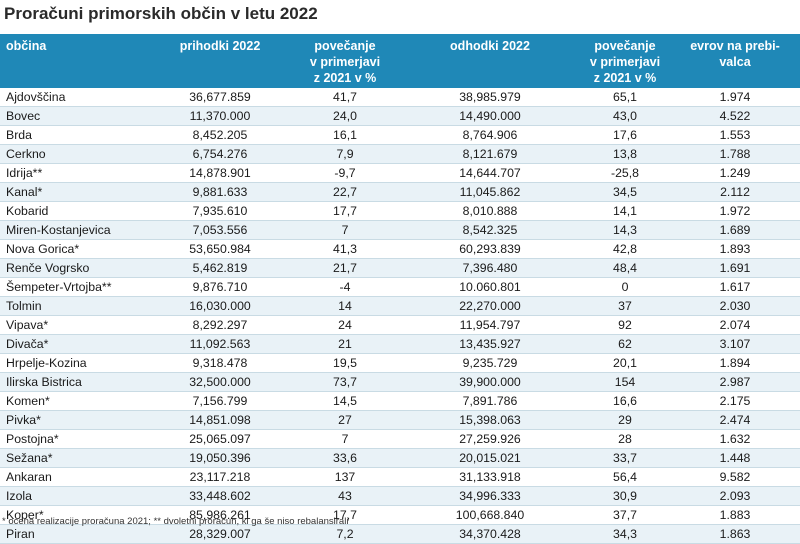 This screenshot has height=544, width=800. What do you see at coordinates (220, 477) in the screenshot?
I see `table-cell: 23,117.218` at bounding box center [220, 477].